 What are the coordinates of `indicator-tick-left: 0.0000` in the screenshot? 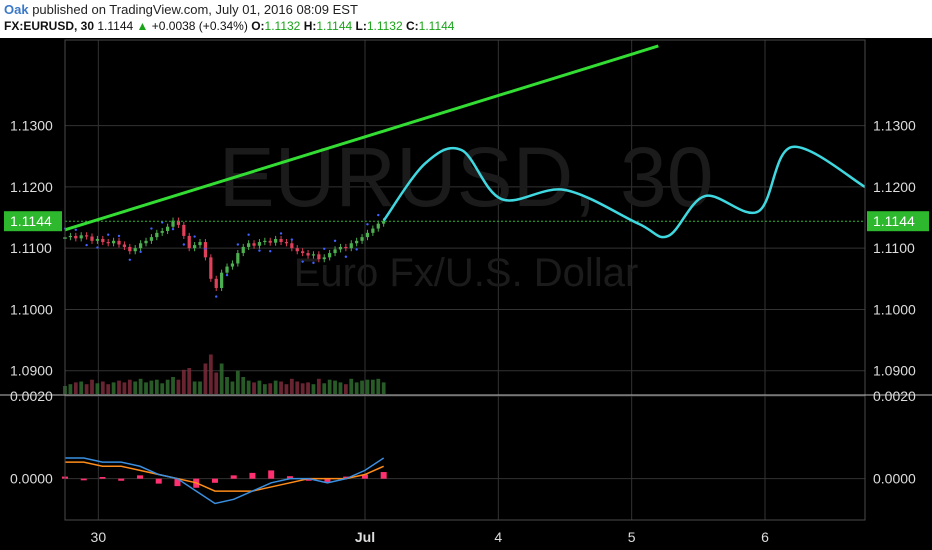 It's located at (31, 479).